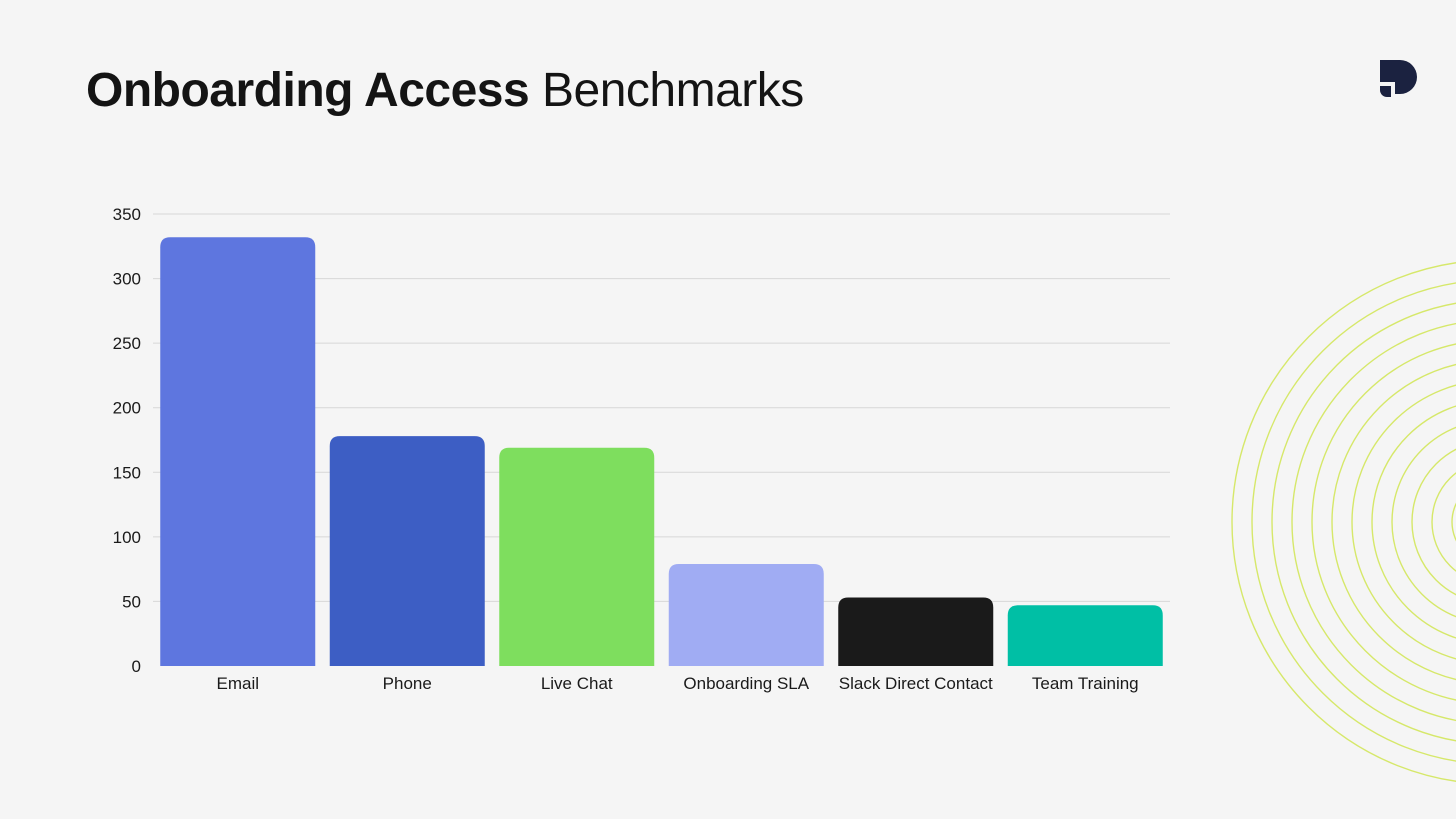 The width and height of the screenshot is (1456, 819). I want to click on x-category-label: Email, so click(237, 683).